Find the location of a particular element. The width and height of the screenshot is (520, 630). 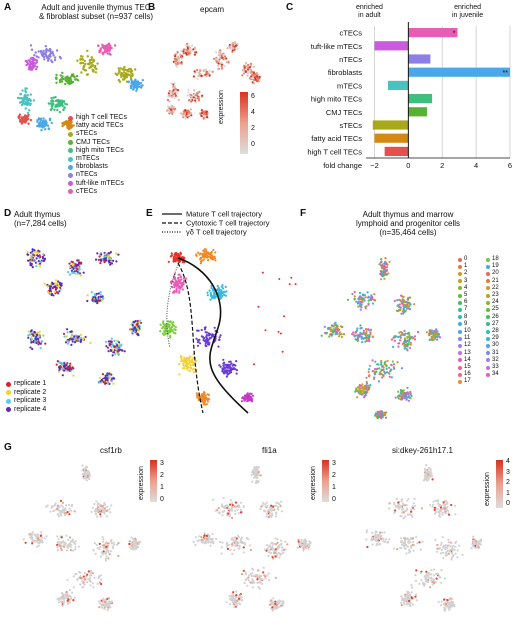

bar is located at coordinates (420, 99).